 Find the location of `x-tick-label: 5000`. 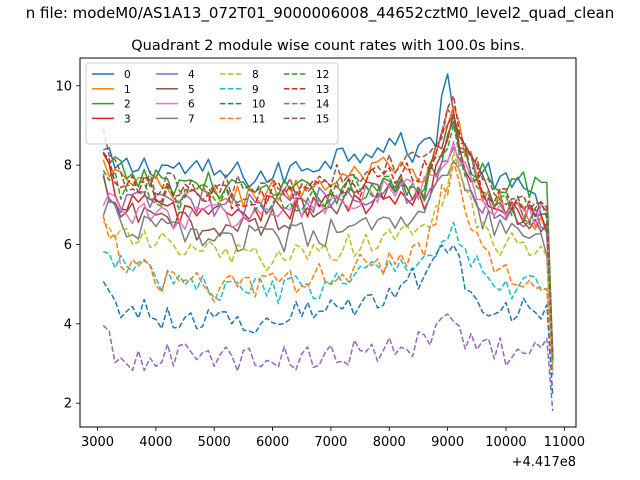

x-tick-label: 5000 is located at coordinates (214, 442).